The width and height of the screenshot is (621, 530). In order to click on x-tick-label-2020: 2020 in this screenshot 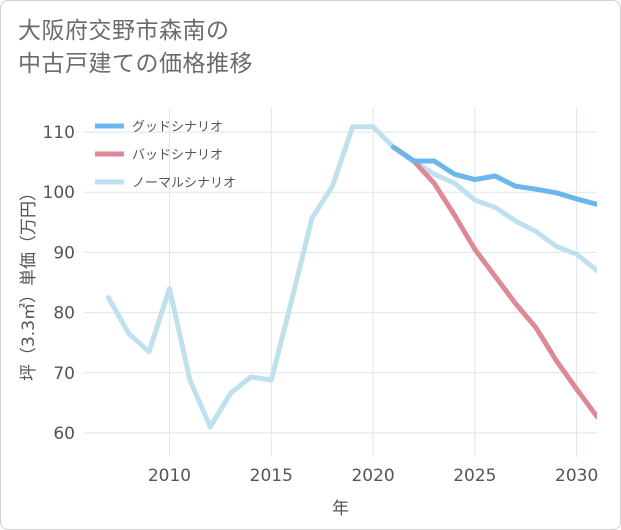, I will do `click(372, 476)`.